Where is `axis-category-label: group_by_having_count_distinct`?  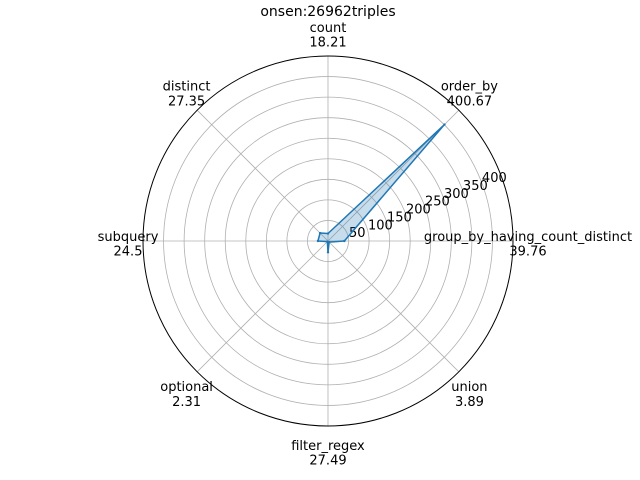 axis-category-label: group_by_having_count_distinct is located at coordinates (528, 237).